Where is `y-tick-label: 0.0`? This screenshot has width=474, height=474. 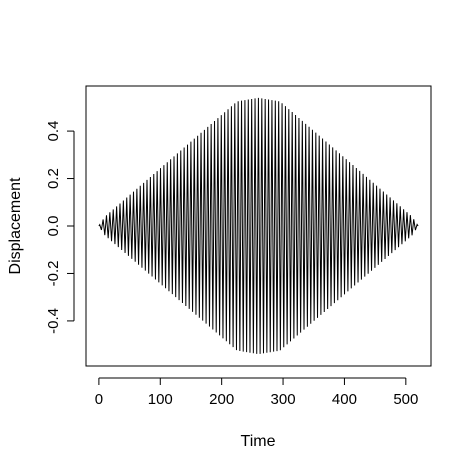 y-tick-label: 0.0 is located at coordinates (53, 226).